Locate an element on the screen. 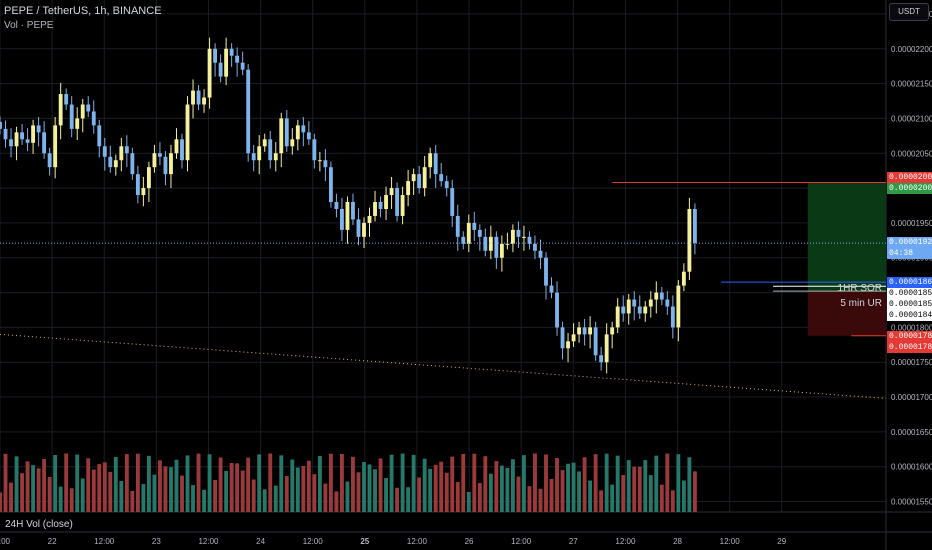  x-tick-label: 22 is located at coordinates (52, 541).